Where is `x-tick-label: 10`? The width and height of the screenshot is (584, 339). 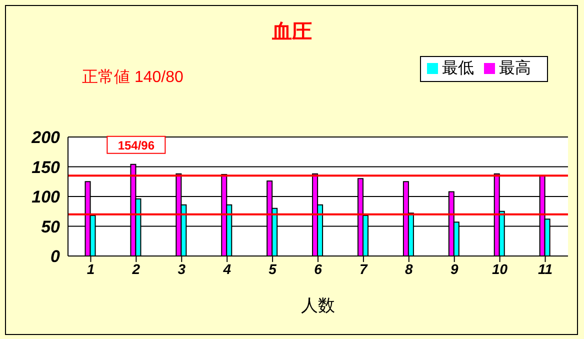 x-tick-label: 10 is located at coordinates (500, 268).